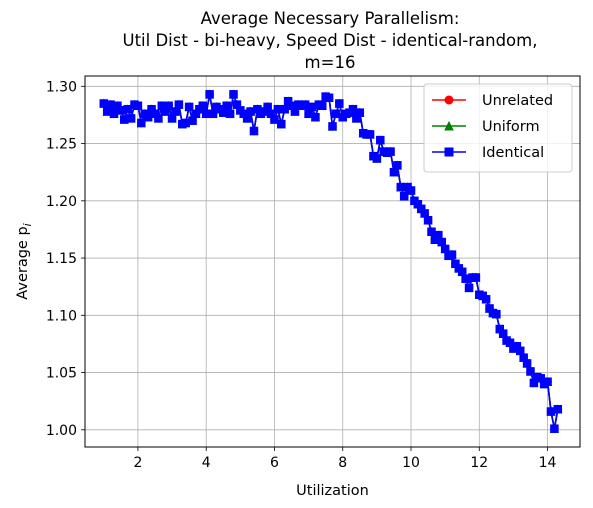 Image resolution: width=593 pixels, height=508 pixels. I want to click on x-axis-label: Utilization, so click(332, 491).